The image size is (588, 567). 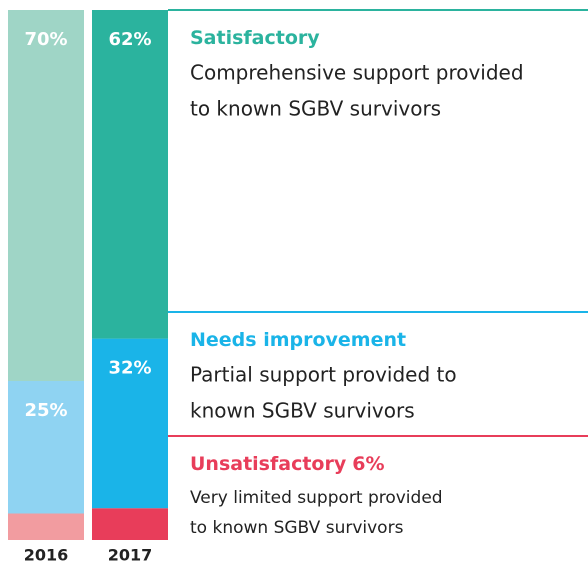 I want to click on value-label: 32%, so click(x=129, y=368).